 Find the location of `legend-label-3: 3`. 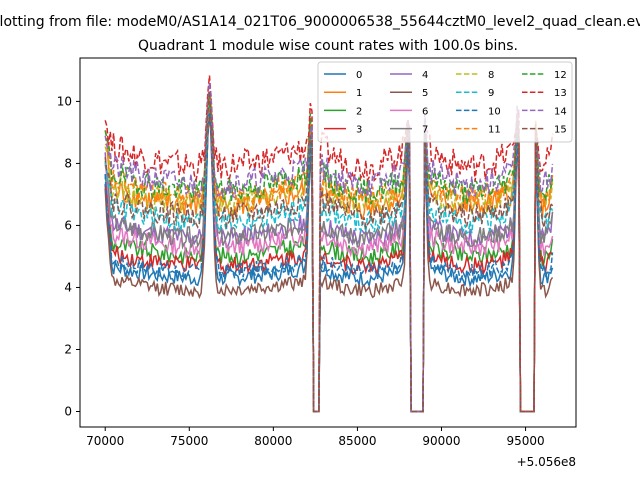

legend-label-3: 3 is located at coordinates (359, 130).